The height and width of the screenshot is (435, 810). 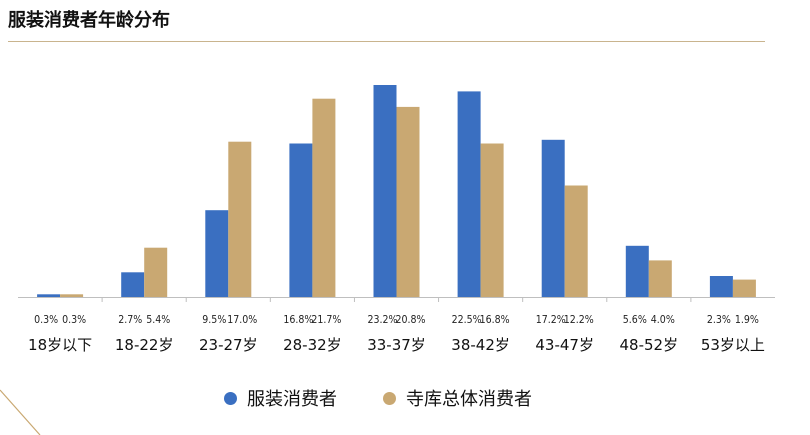 I want to click on legend-item-series-1: 服装消费者, so click(x=280, y=398).